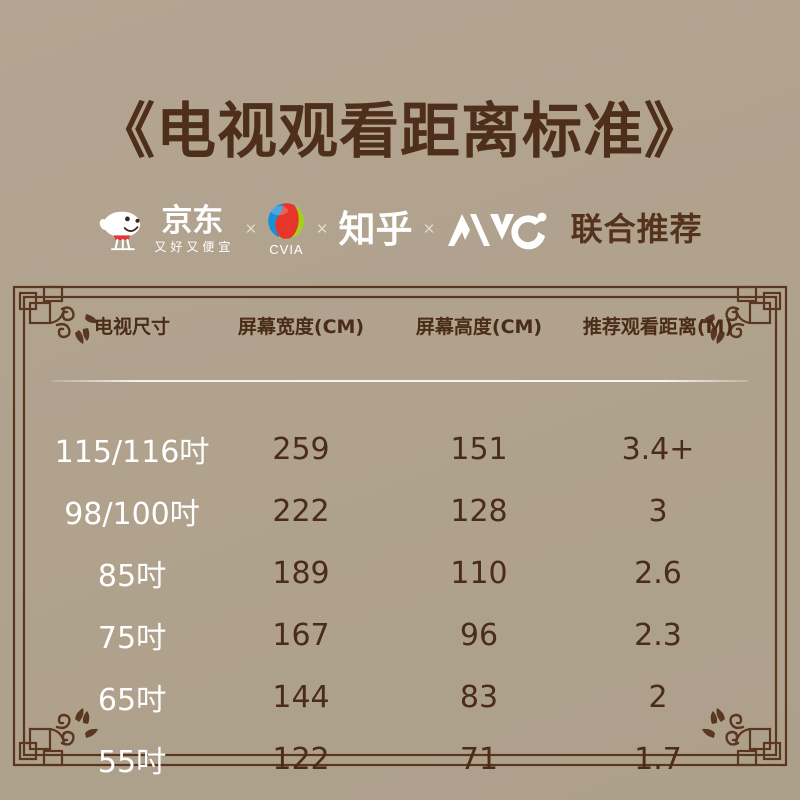 Image resolution: width=800 pixels, height=800 pixels. Describe the element at coordinates (400, 759) in the screenshot. I see `table-row: 55吋 122 71 1.7` at that location.